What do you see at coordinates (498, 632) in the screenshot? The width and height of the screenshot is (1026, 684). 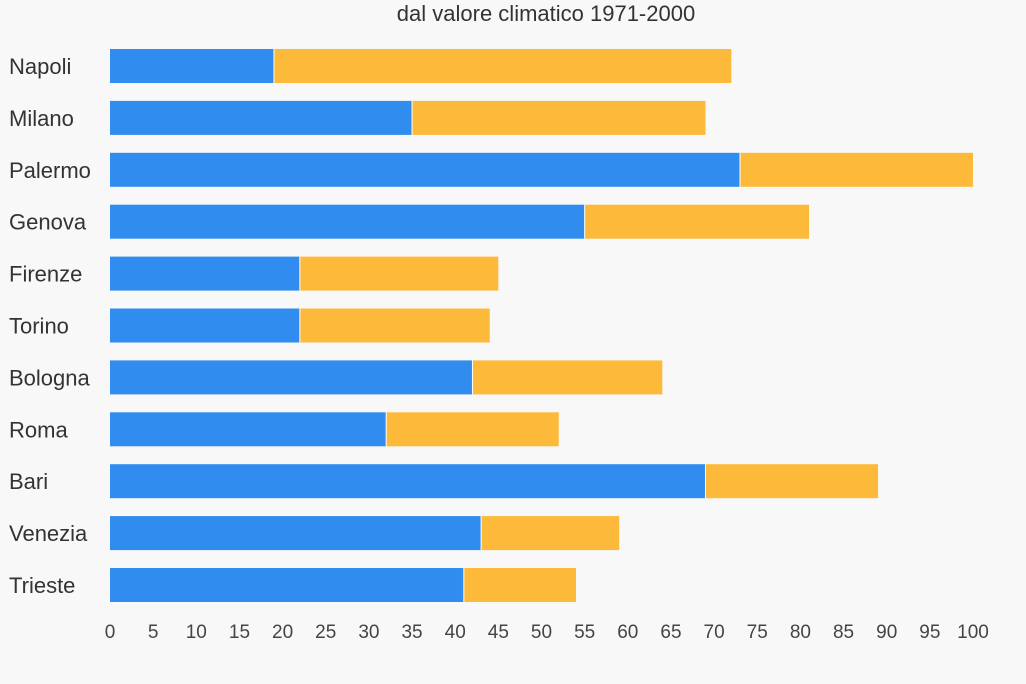 I see `x-tick-label-45: 45` at bounding box center [498, 632].